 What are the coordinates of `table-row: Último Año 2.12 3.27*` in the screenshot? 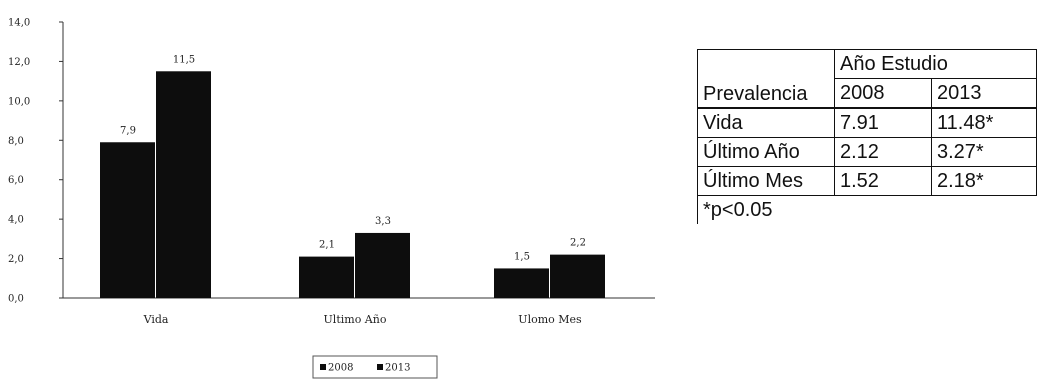 It's located at (867, 152).